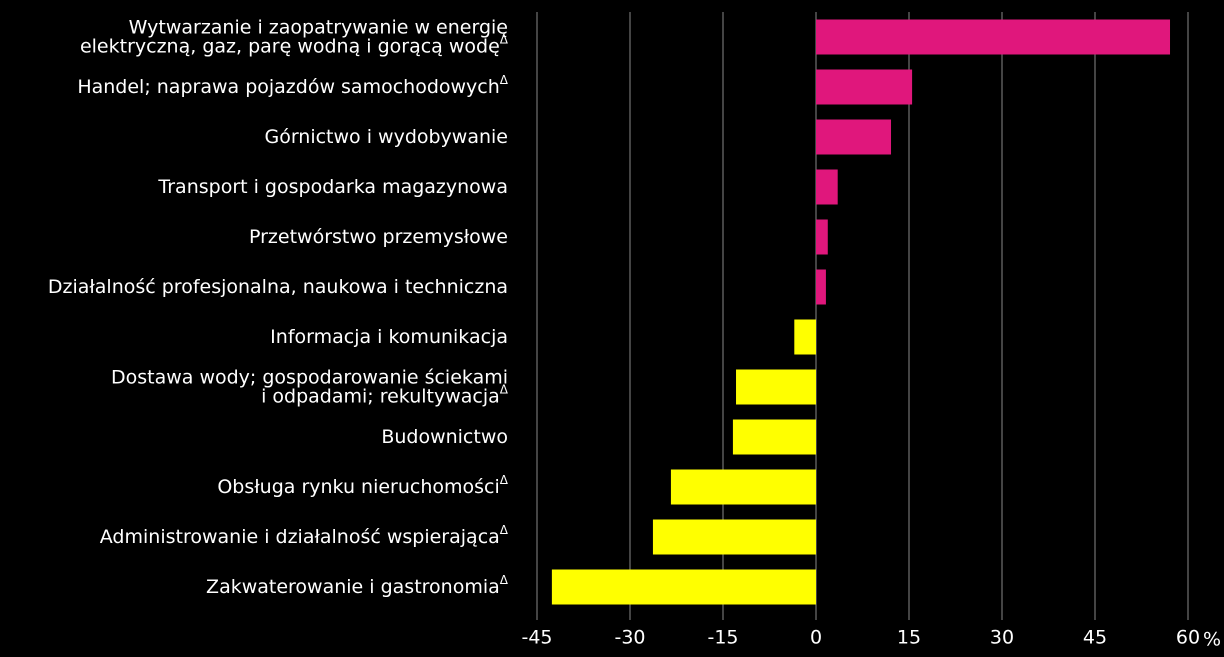 The height and width of the screenshot is (657, 1224). I want to click on label-line: Handel; naprawa pojazdów samochodowych, so click(288, 87).